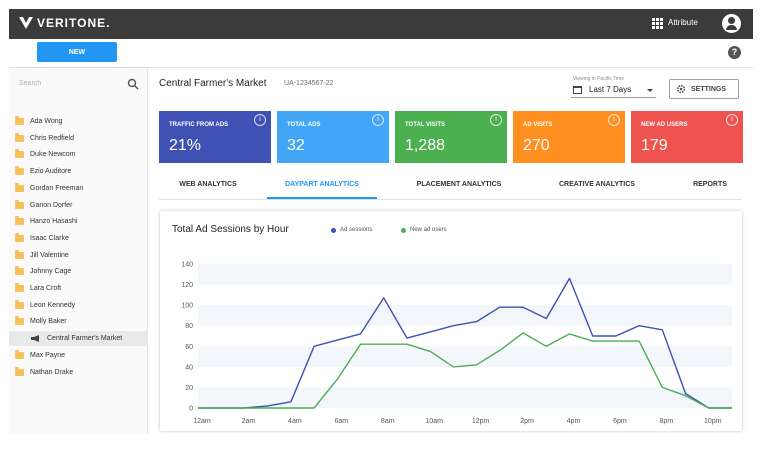 The image size is (762, 449). I want to click on x-tick-label: 12pm, so click(481, 421).